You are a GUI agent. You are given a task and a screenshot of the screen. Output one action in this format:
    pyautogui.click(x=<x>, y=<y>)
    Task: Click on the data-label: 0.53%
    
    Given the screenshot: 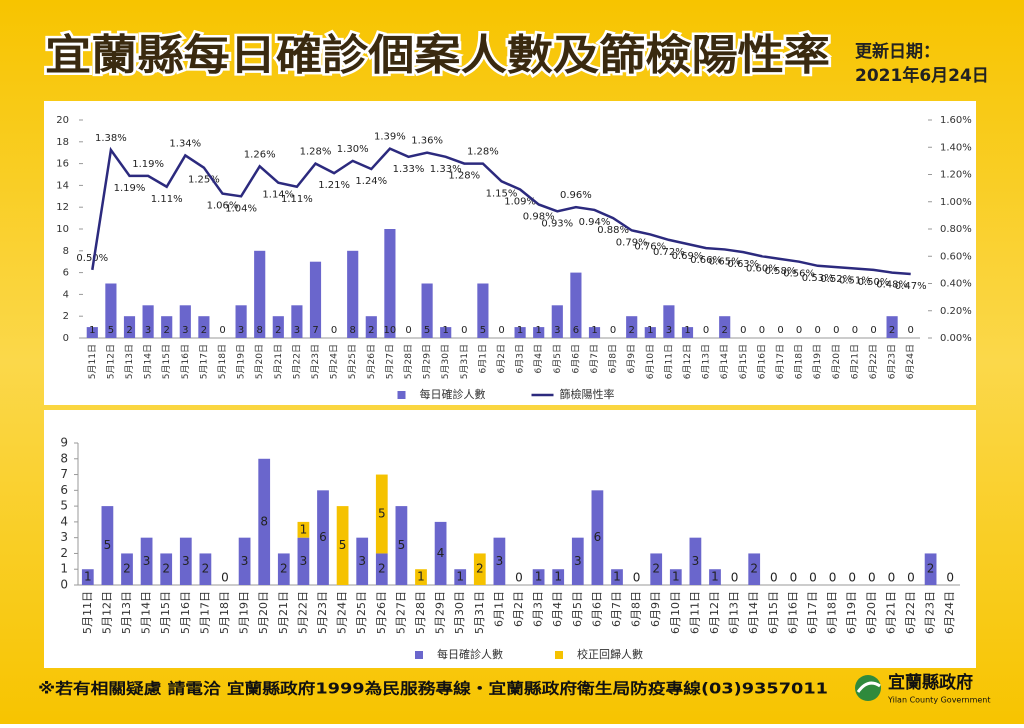 What is the action you would take?
    pyautogui.click(x=818, y=278)
    